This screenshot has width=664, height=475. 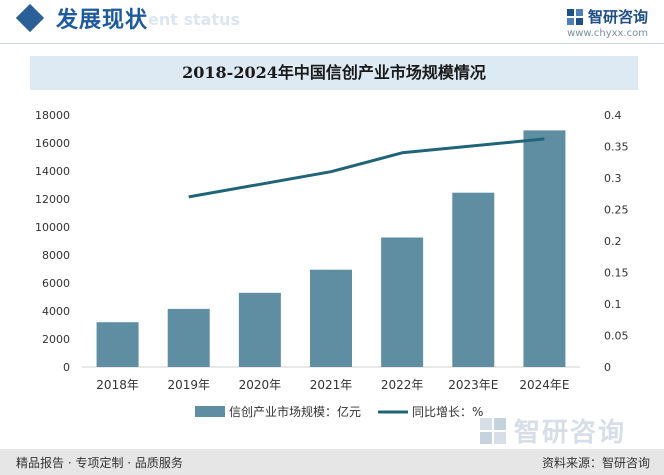 What do you see at coordinates (574, 16) in the screenshot?
I see `brand-logo-icon` at bounding box center [574, 16].